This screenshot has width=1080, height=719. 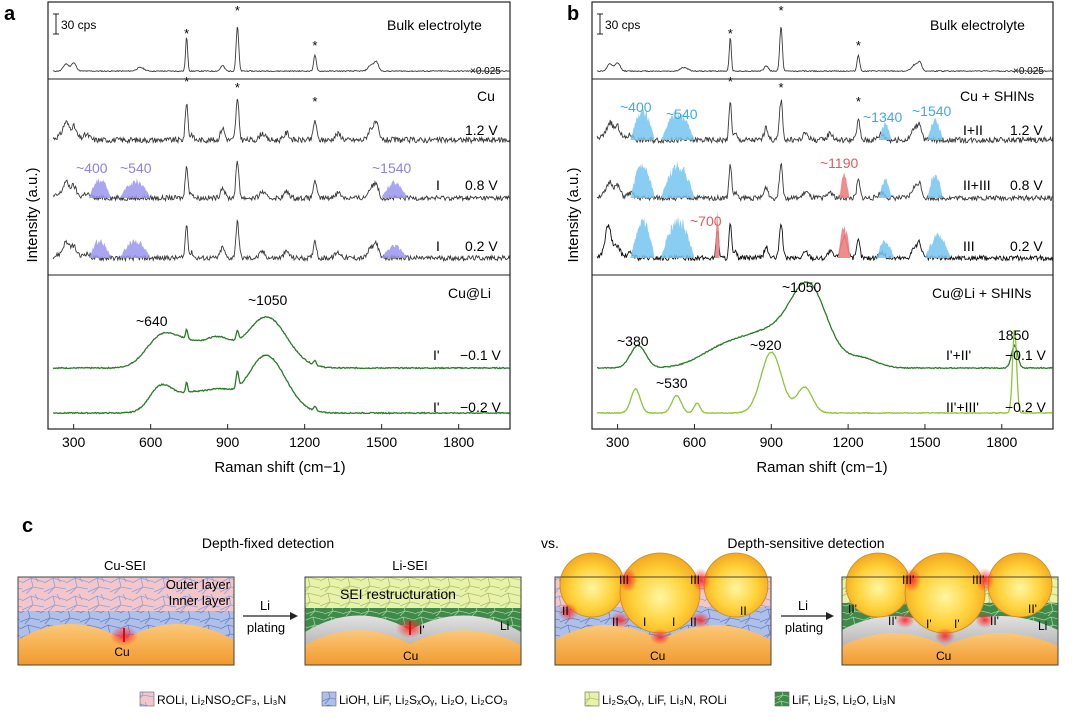 What do you see at coordinates (237, 10) in the screenshot?
I see `bulk-star-a-1: *` at bounding box center [237, 10].